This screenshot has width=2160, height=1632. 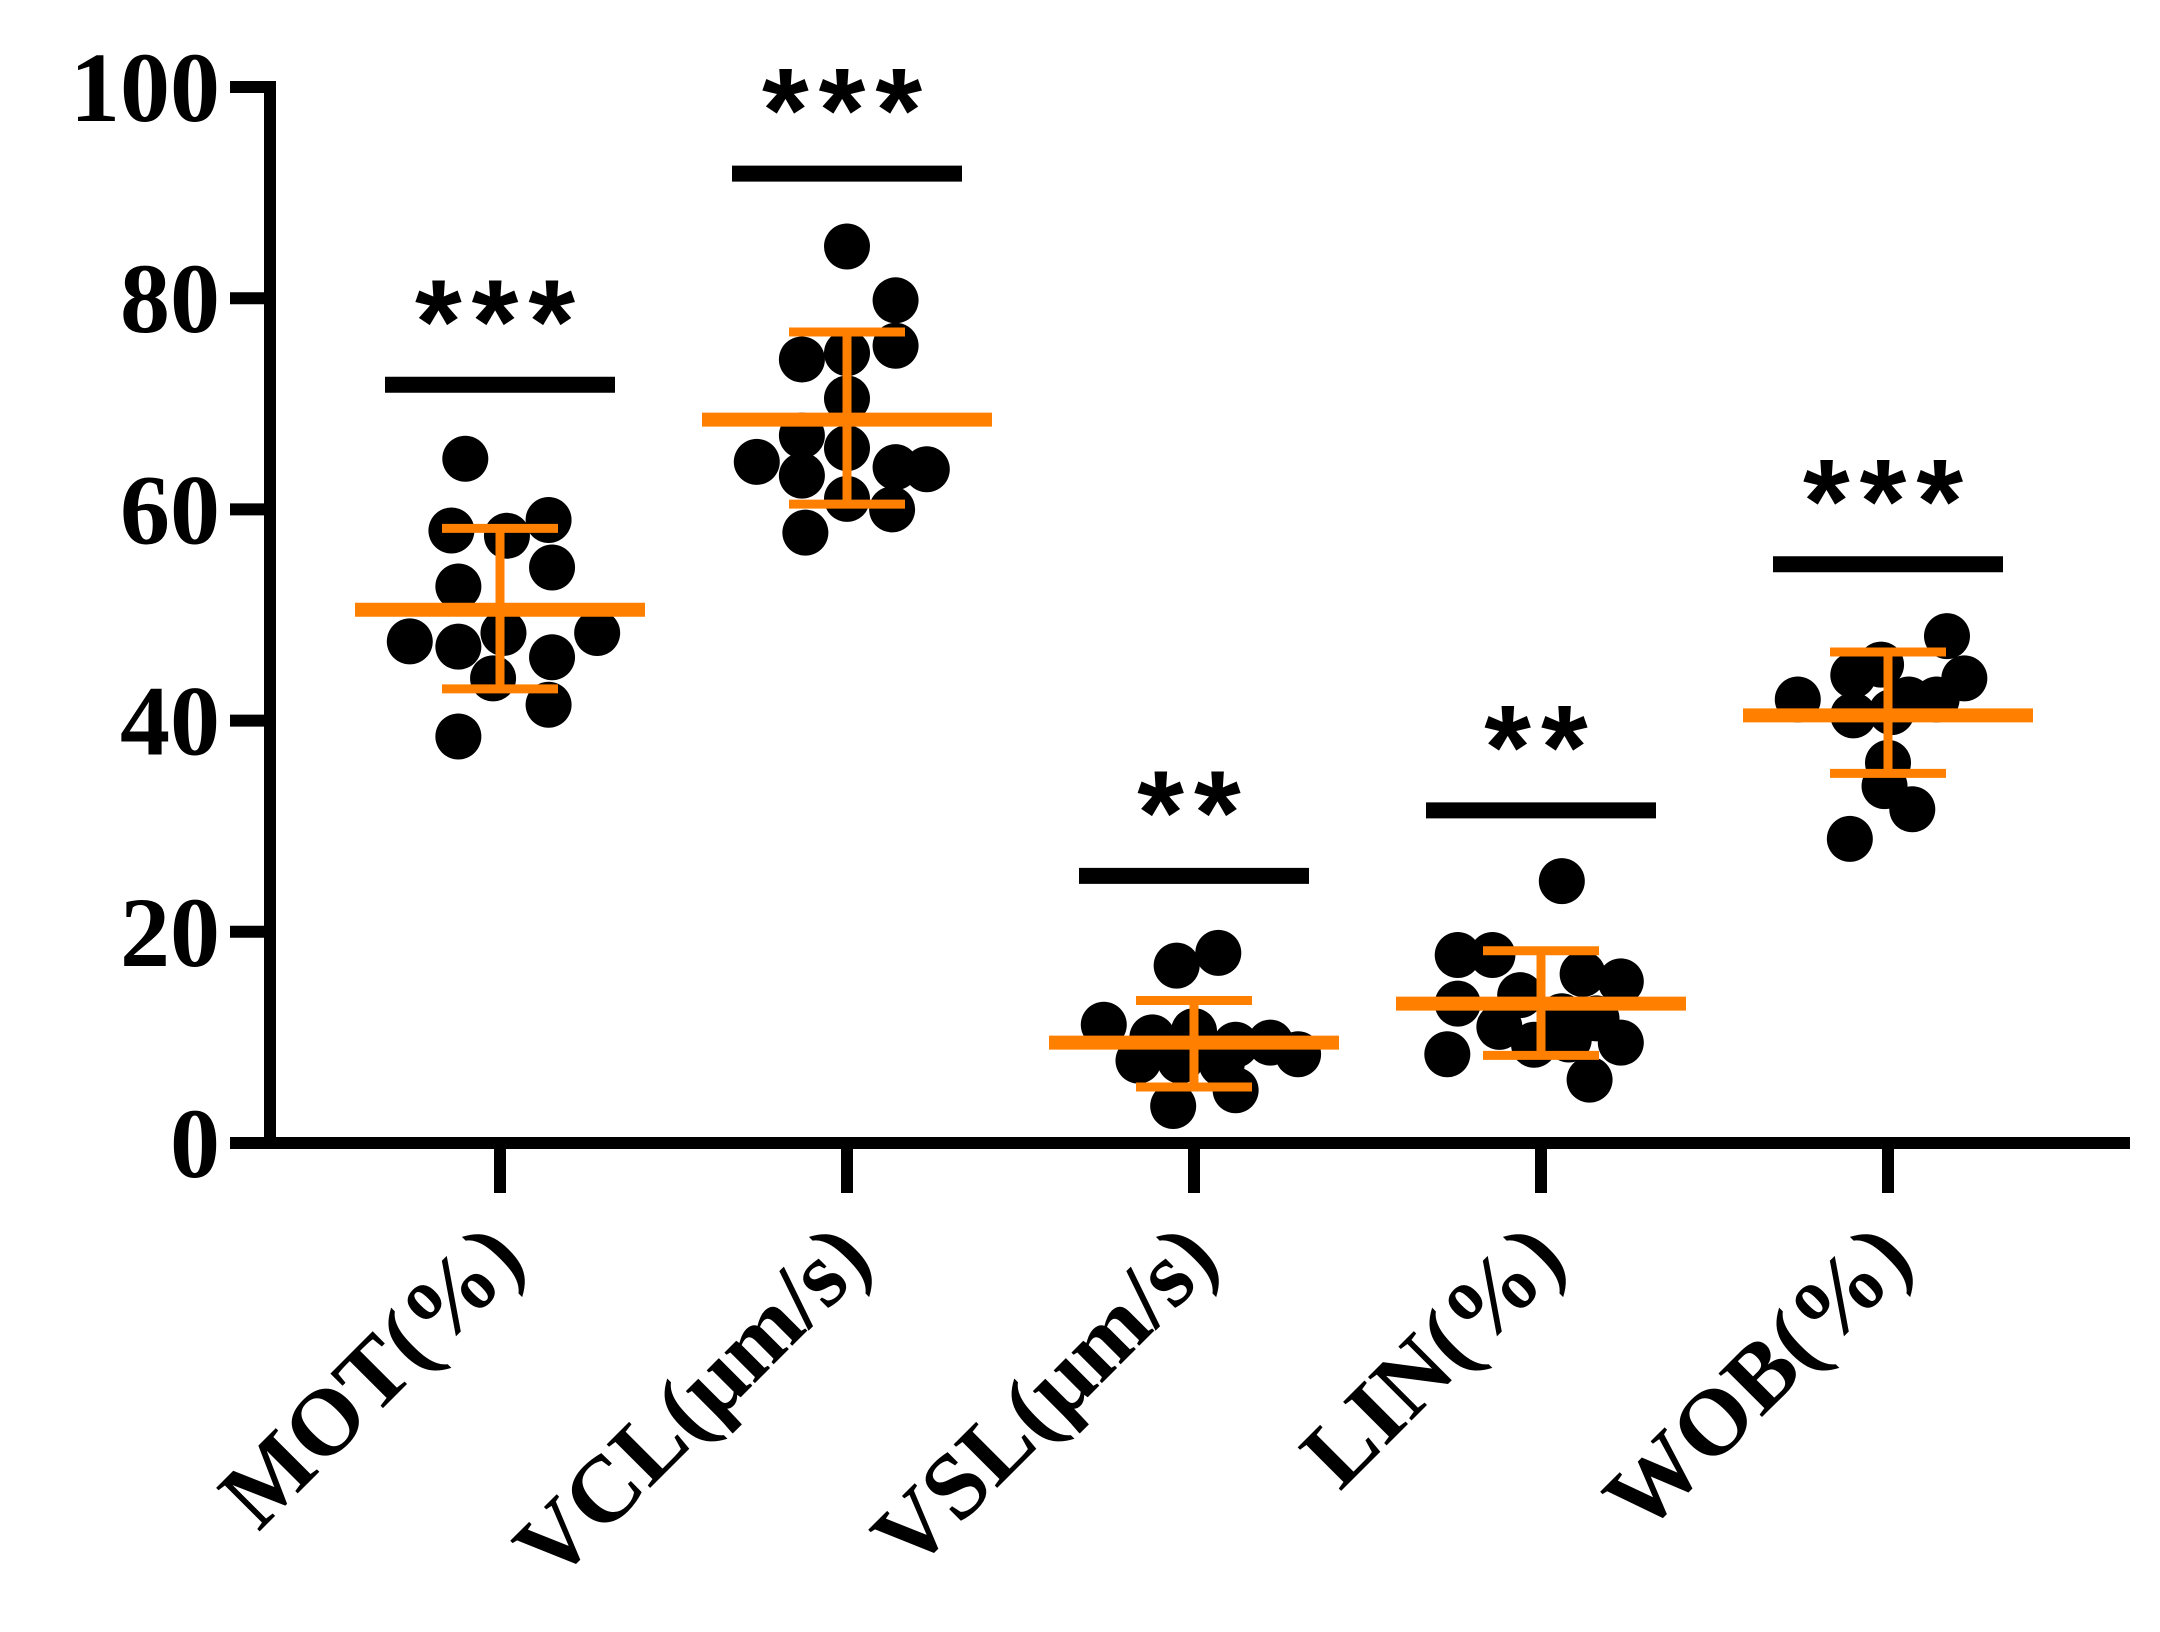 I want to click on y-tick-label: 80, so click(x=170, y=298).